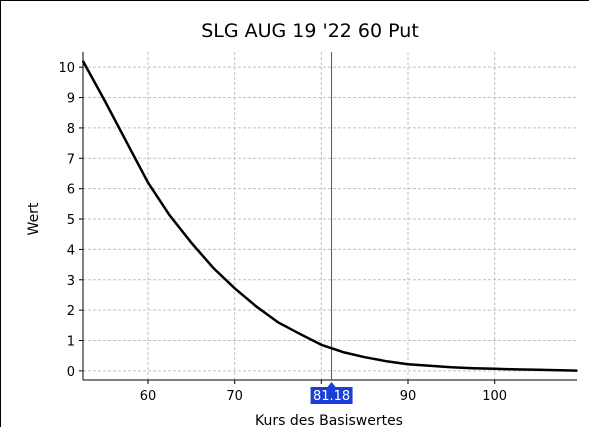 The image size is (589, 428). Describe the element at coordinates (71, 281) in the screenshot. I see `y-tick-label: 3` at that location.